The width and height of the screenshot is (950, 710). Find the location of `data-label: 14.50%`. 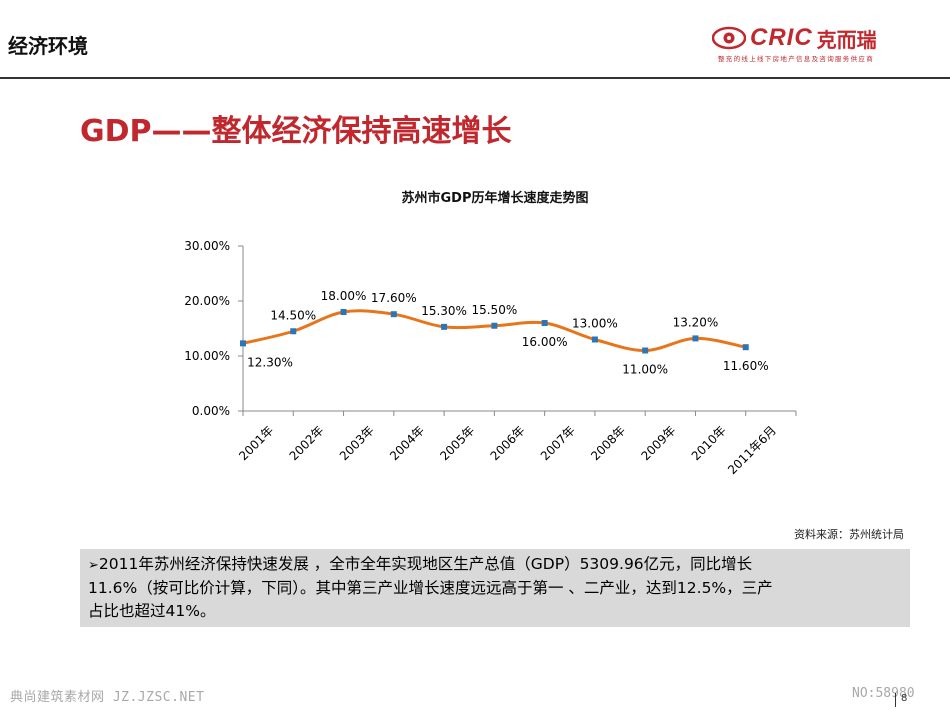

data-label: 14.50% is located at coordinates (293, 315).